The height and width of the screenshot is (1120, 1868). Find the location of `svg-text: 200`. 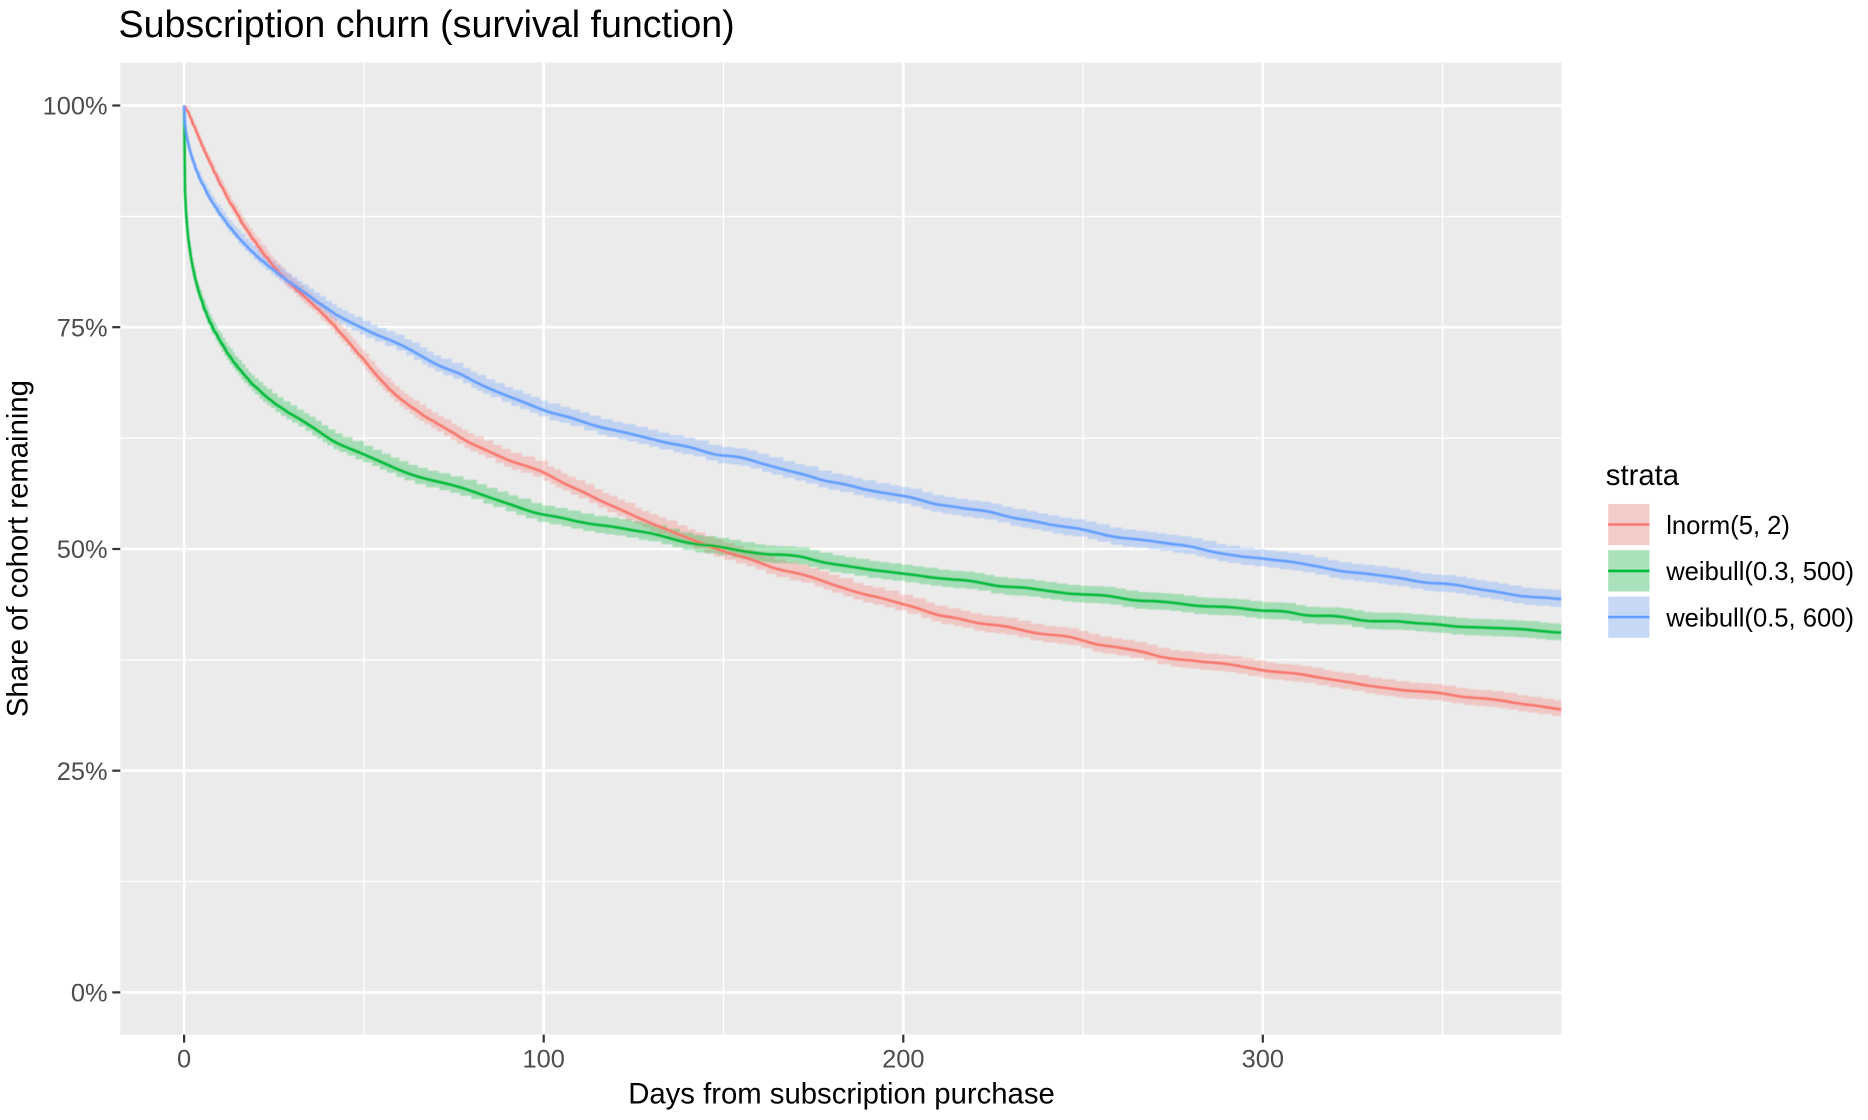

svg-text: 200 is located at coordinates (903, 1060).